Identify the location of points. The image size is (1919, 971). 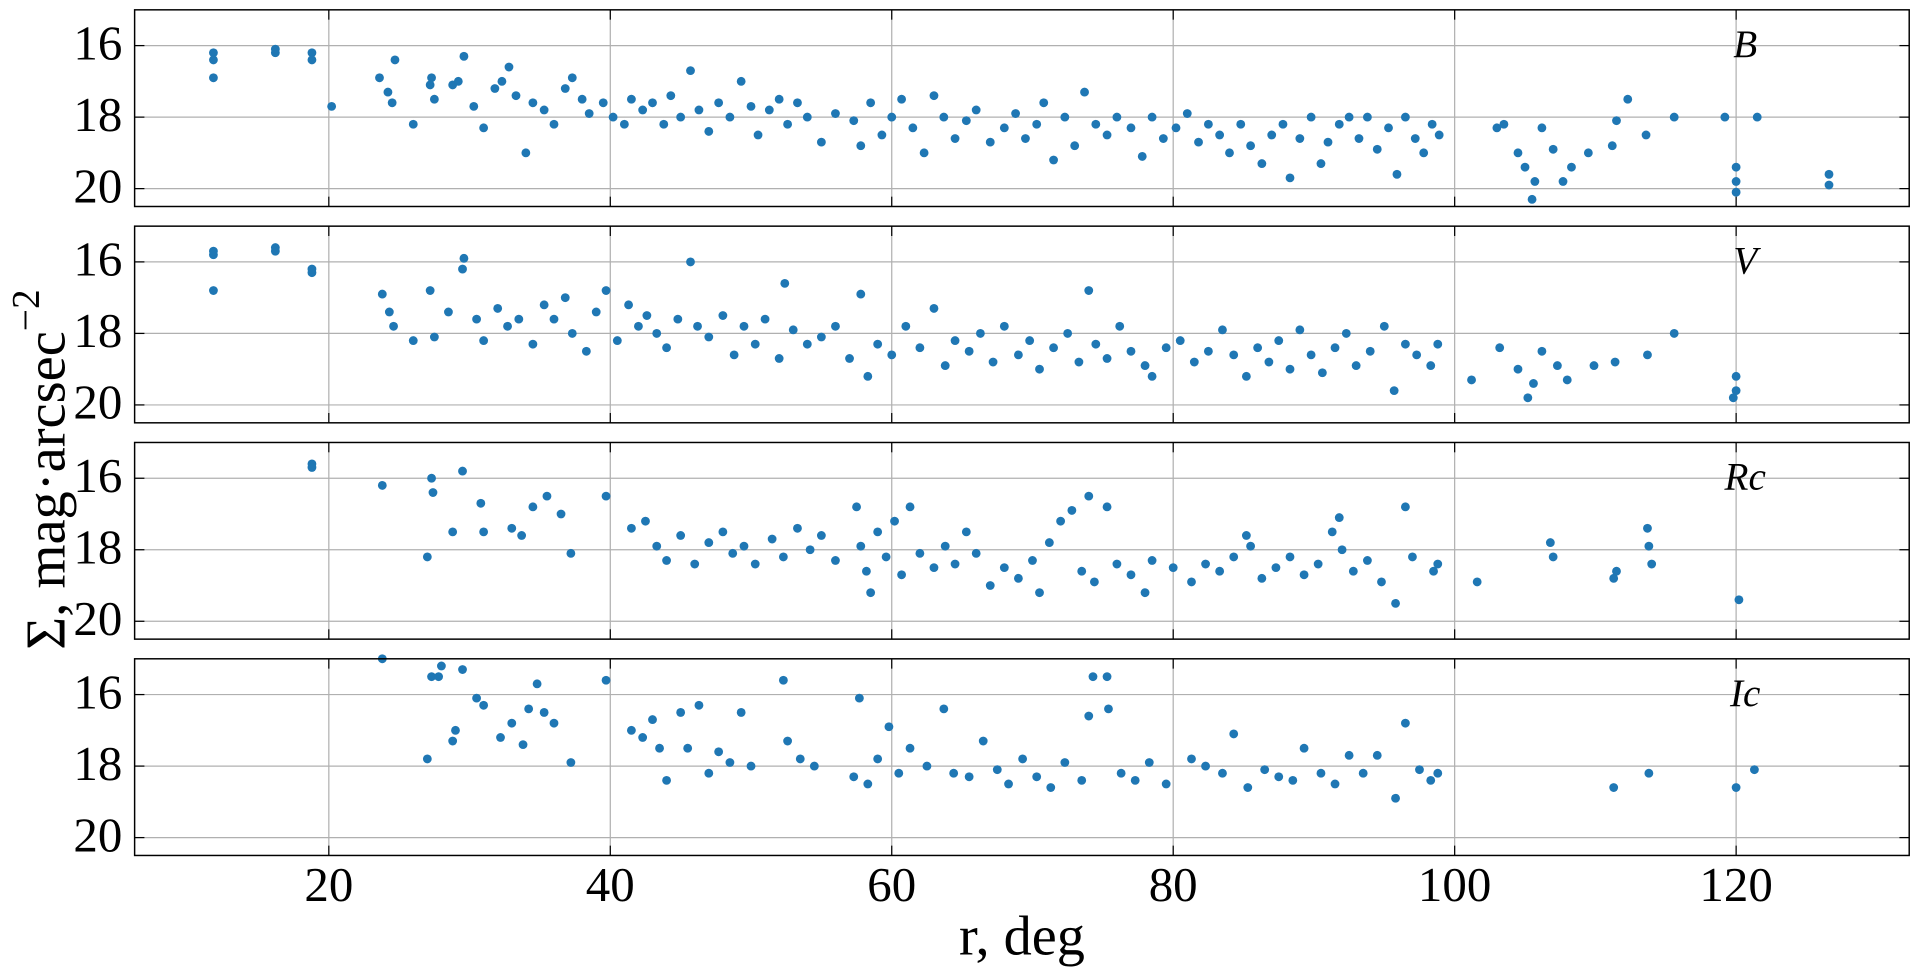
(975, 323).